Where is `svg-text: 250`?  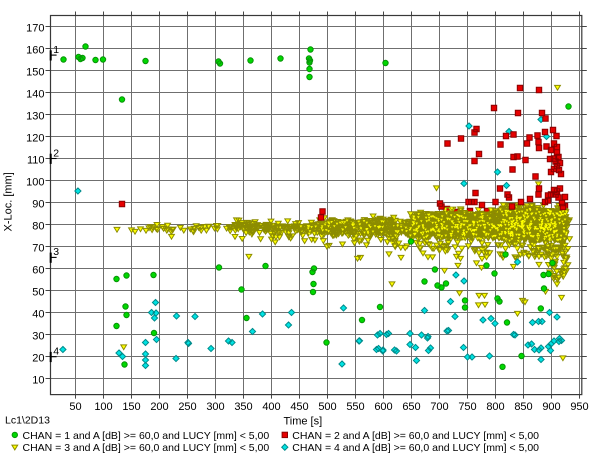
svg-text: 250 is located at coordinates (187, 407).